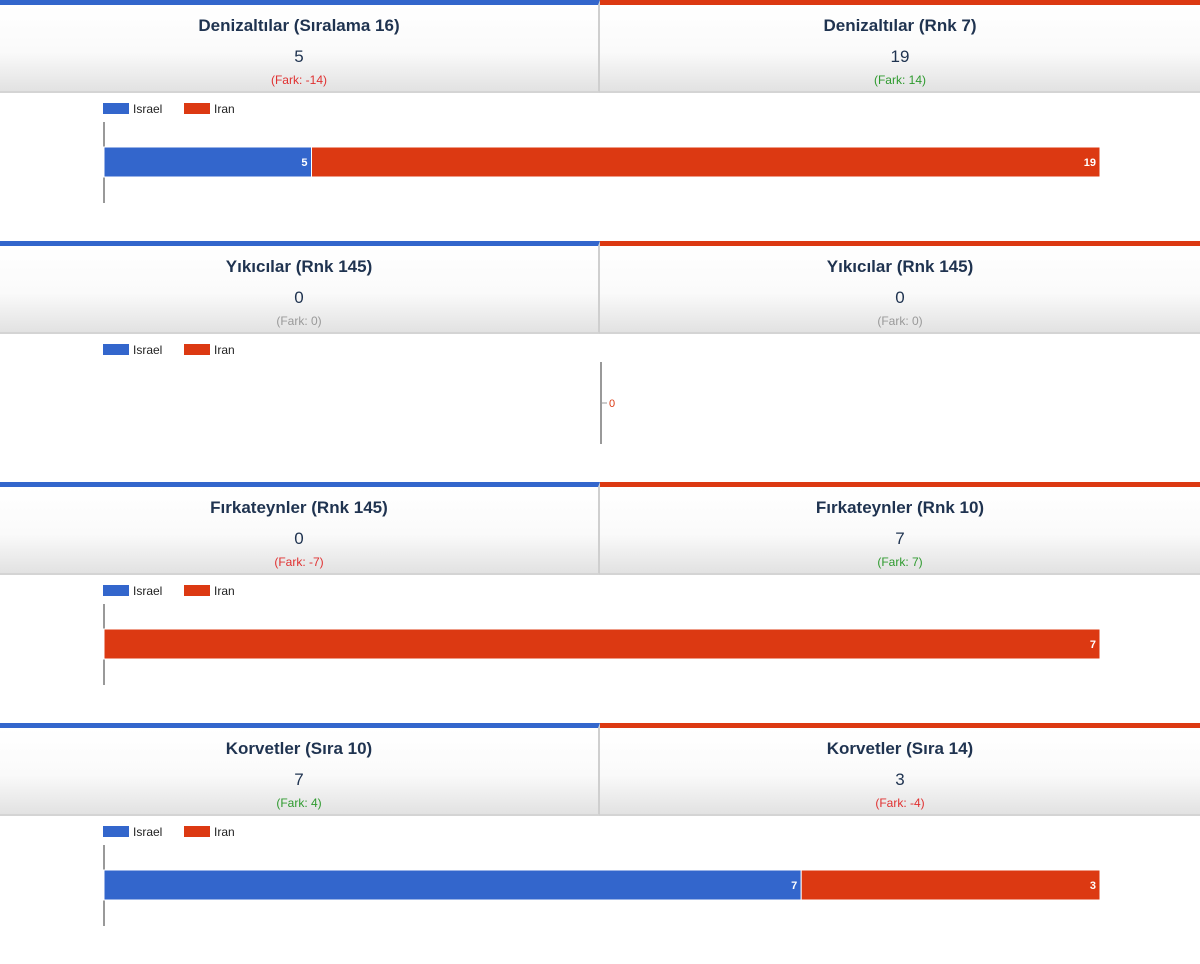 This screenshot has height=964, width=1200. What do you see at coordinates (300, 528) in the screenshot?
I see `israel-stat-card: Fırkateynler (Rnk 145) 0 (Fark: -7)` at bounding box center [300, 528].